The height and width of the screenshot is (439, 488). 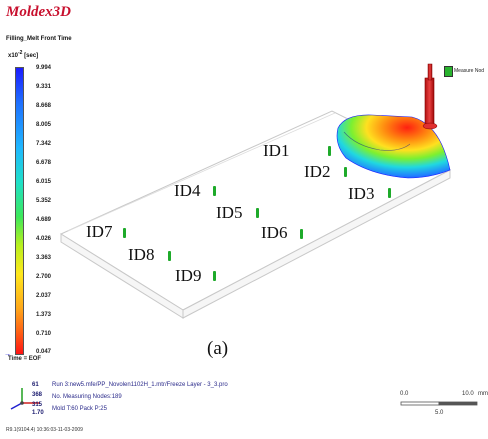 I want to click on color-scale-tick: 8.005, so click(x=44, y=125).